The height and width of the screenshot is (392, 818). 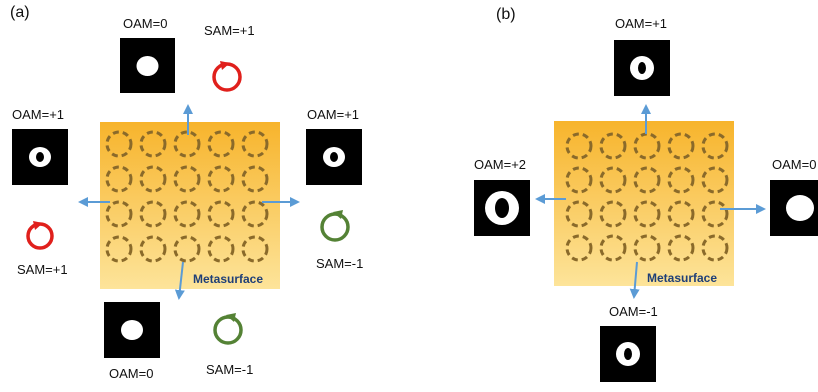 What do you see at coordinates (633, 311) in the screenshot?
I see `oam-b-bottom-label: OAM=-1` at bounding box center [633, 311].